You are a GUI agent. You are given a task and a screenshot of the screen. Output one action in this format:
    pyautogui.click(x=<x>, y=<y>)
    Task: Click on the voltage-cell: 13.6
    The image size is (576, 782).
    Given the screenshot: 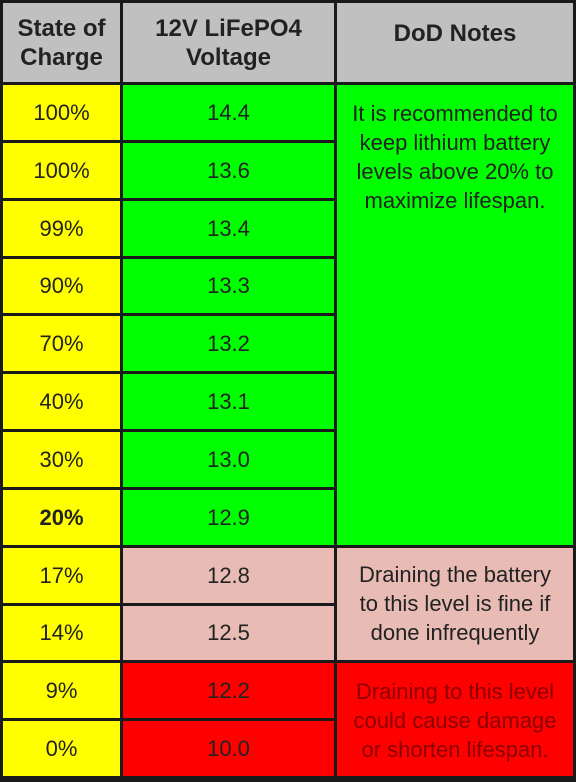 What is the action you would take?
    pyautogui.click(x=228, y=170)
    